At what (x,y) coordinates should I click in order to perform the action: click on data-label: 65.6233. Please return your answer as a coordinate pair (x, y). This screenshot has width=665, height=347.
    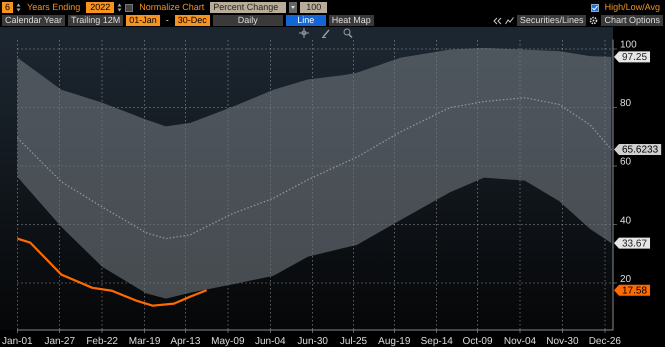
    Looking at the image, I should click on (640, 150).